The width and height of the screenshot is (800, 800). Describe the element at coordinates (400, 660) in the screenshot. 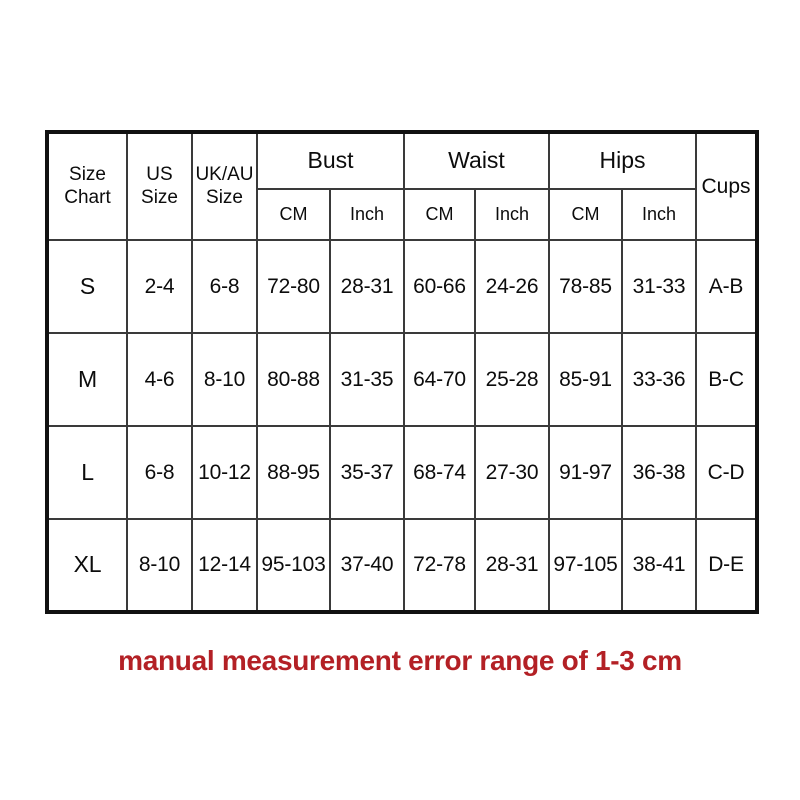

I see `measurement-disclaimer: manual measurement error range of 1-3 cm` at that location.